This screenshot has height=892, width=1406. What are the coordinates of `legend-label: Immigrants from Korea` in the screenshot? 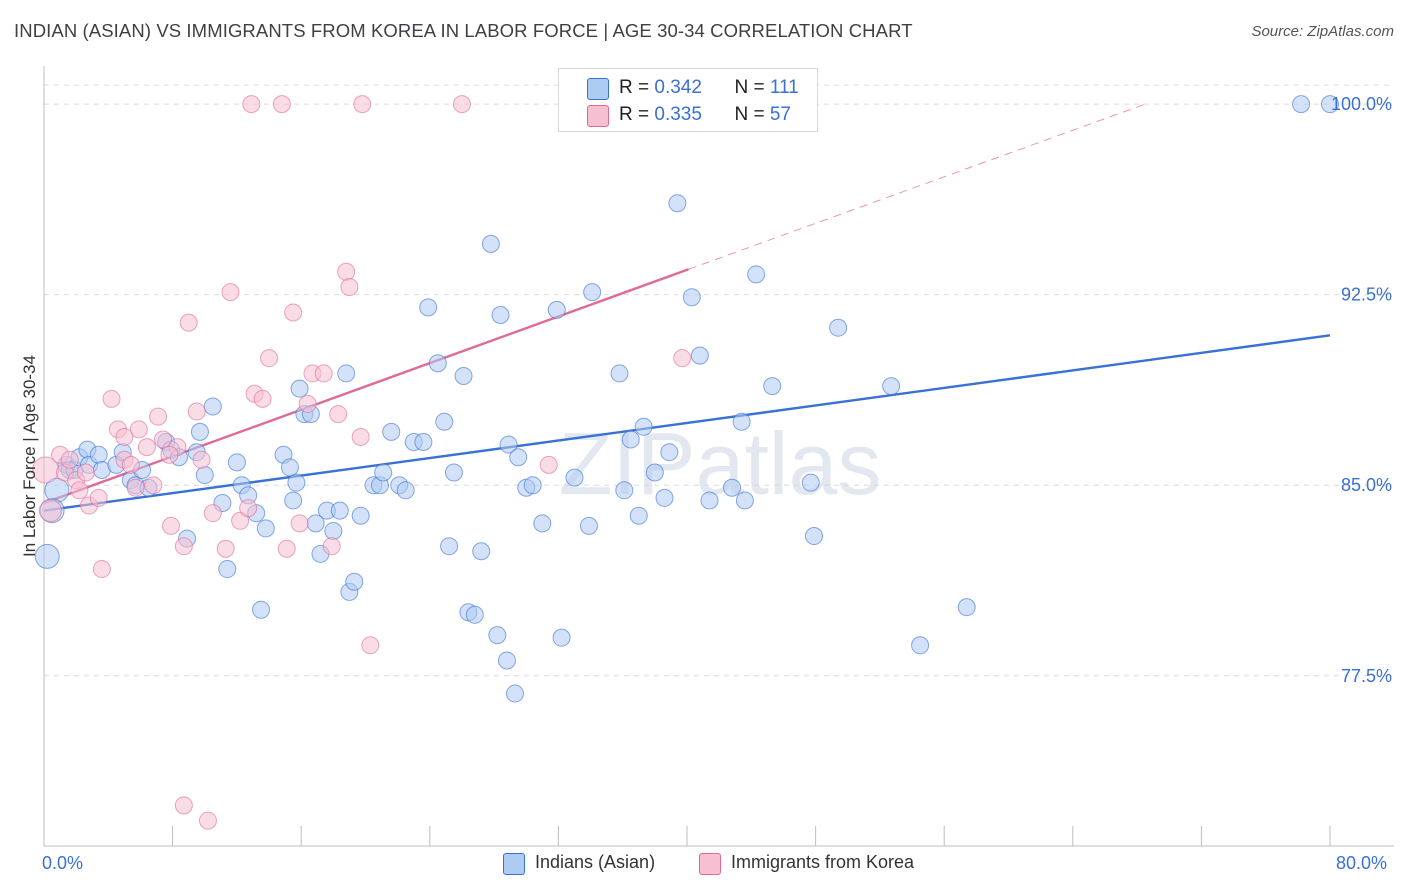 It's located at (823, 862).